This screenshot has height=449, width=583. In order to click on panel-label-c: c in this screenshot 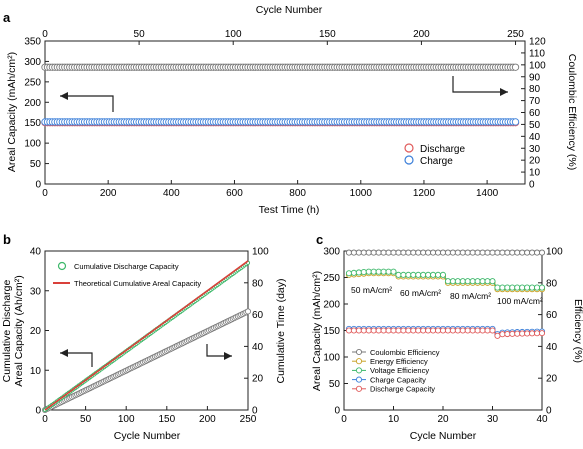, I will do `click(319, 239)`.